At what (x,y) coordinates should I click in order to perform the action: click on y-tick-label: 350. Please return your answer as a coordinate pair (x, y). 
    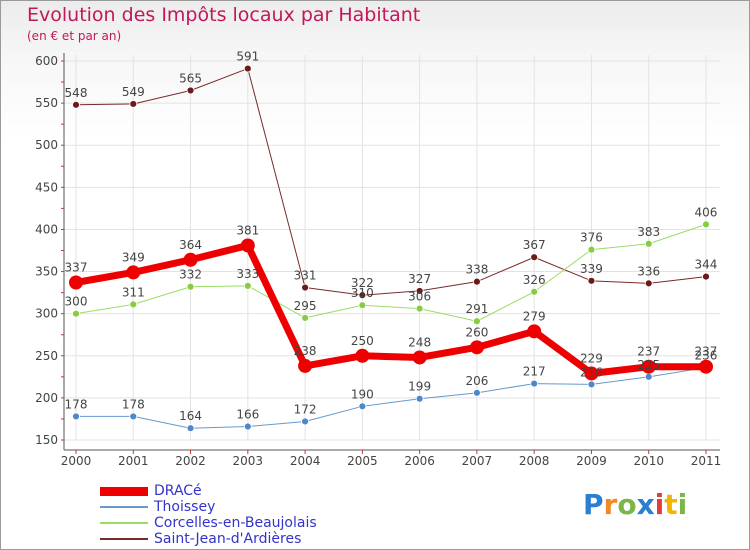
    Looking at the image, I should click on (46, 272).